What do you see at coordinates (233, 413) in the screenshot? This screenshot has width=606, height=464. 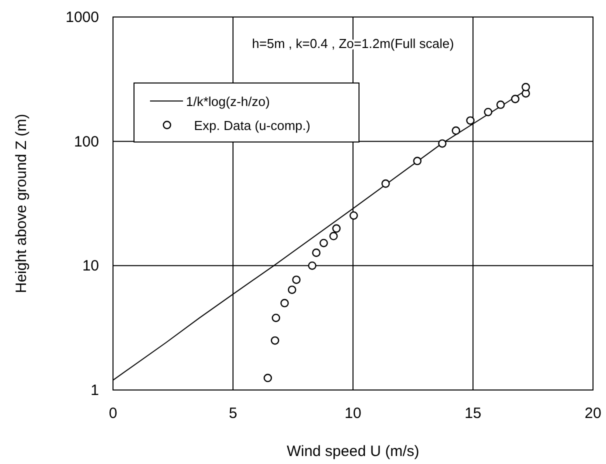 I see `x-tick-label: 5` at bounding box center [233, 413].